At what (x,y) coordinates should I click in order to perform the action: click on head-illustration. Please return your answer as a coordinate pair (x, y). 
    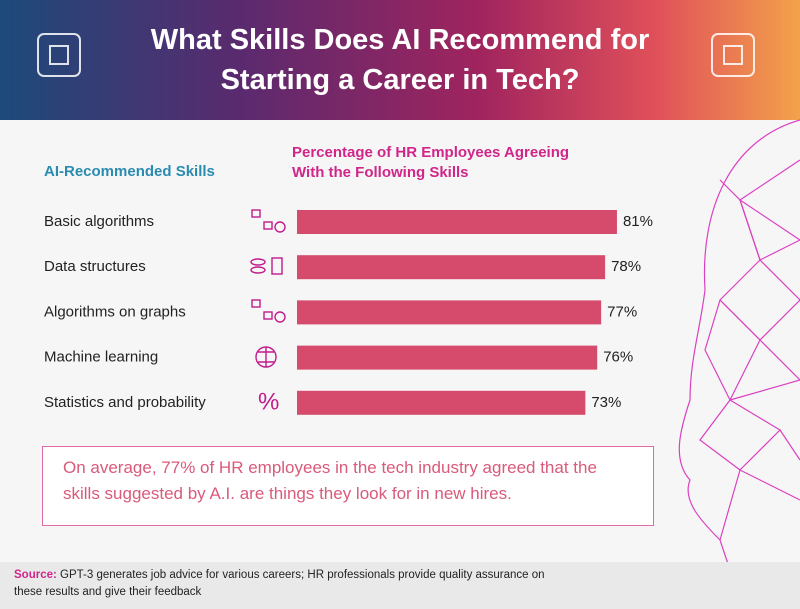
    Looking at the image, I should click on (739, 364).